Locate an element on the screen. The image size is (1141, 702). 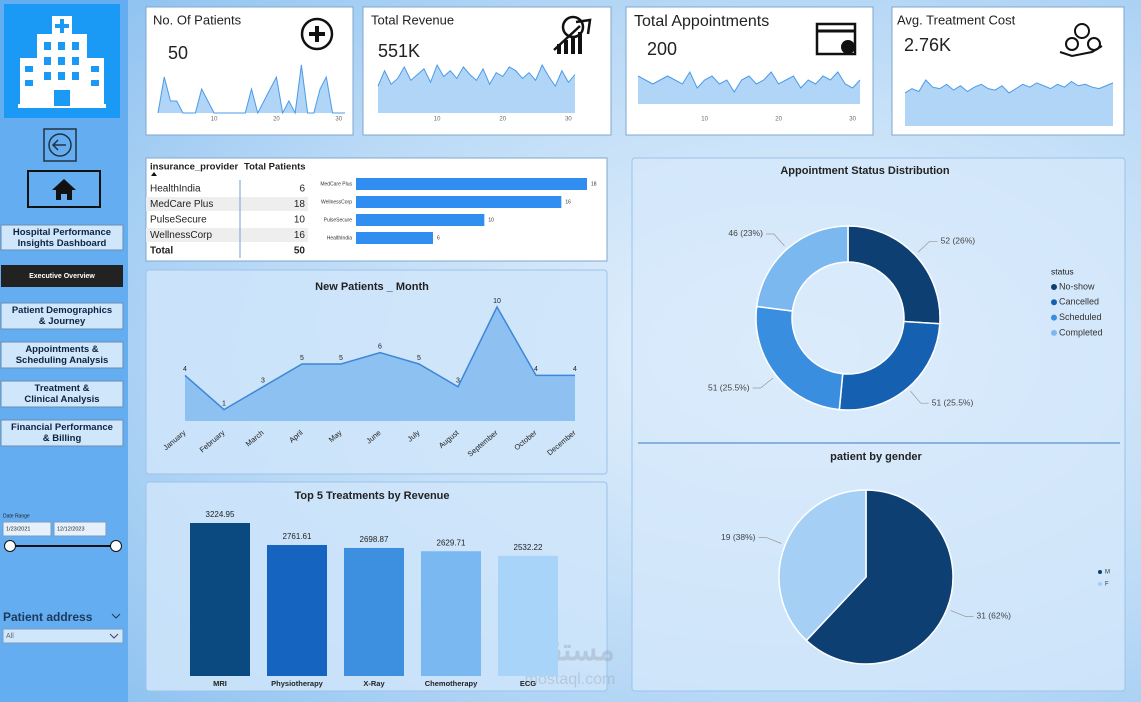
kpi-value: 200 is located at coordinates (662, 49).